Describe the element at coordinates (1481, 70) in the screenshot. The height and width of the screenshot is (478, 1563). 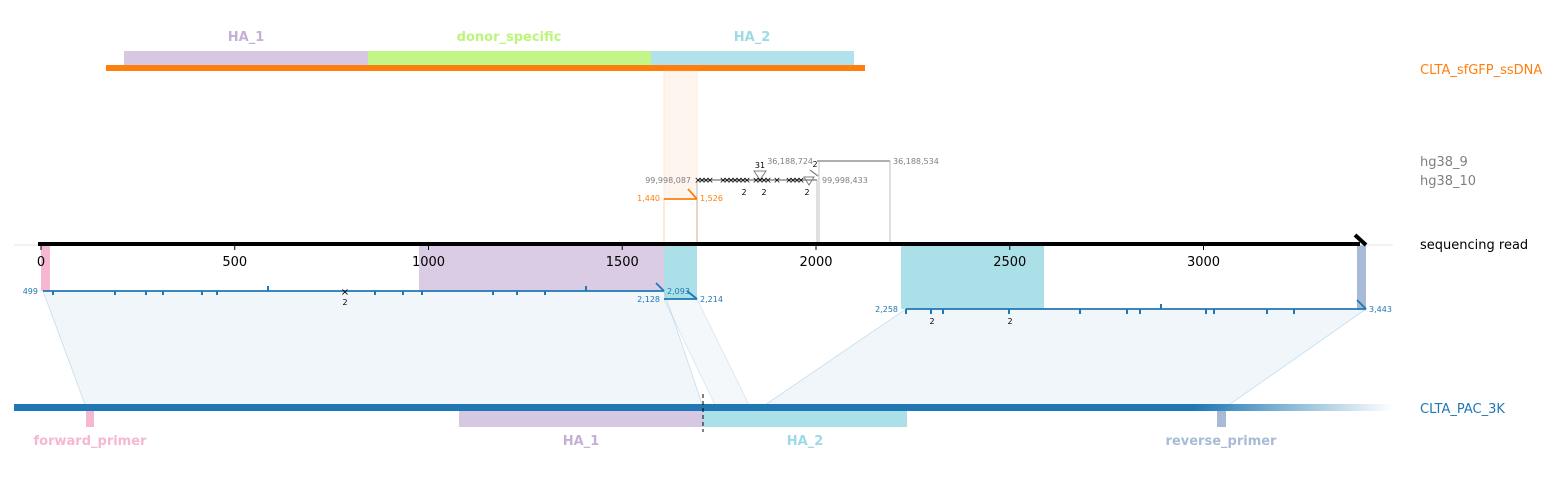
I see `row-label-donor: CLTA_sfGFP_ssDNA` at that location.